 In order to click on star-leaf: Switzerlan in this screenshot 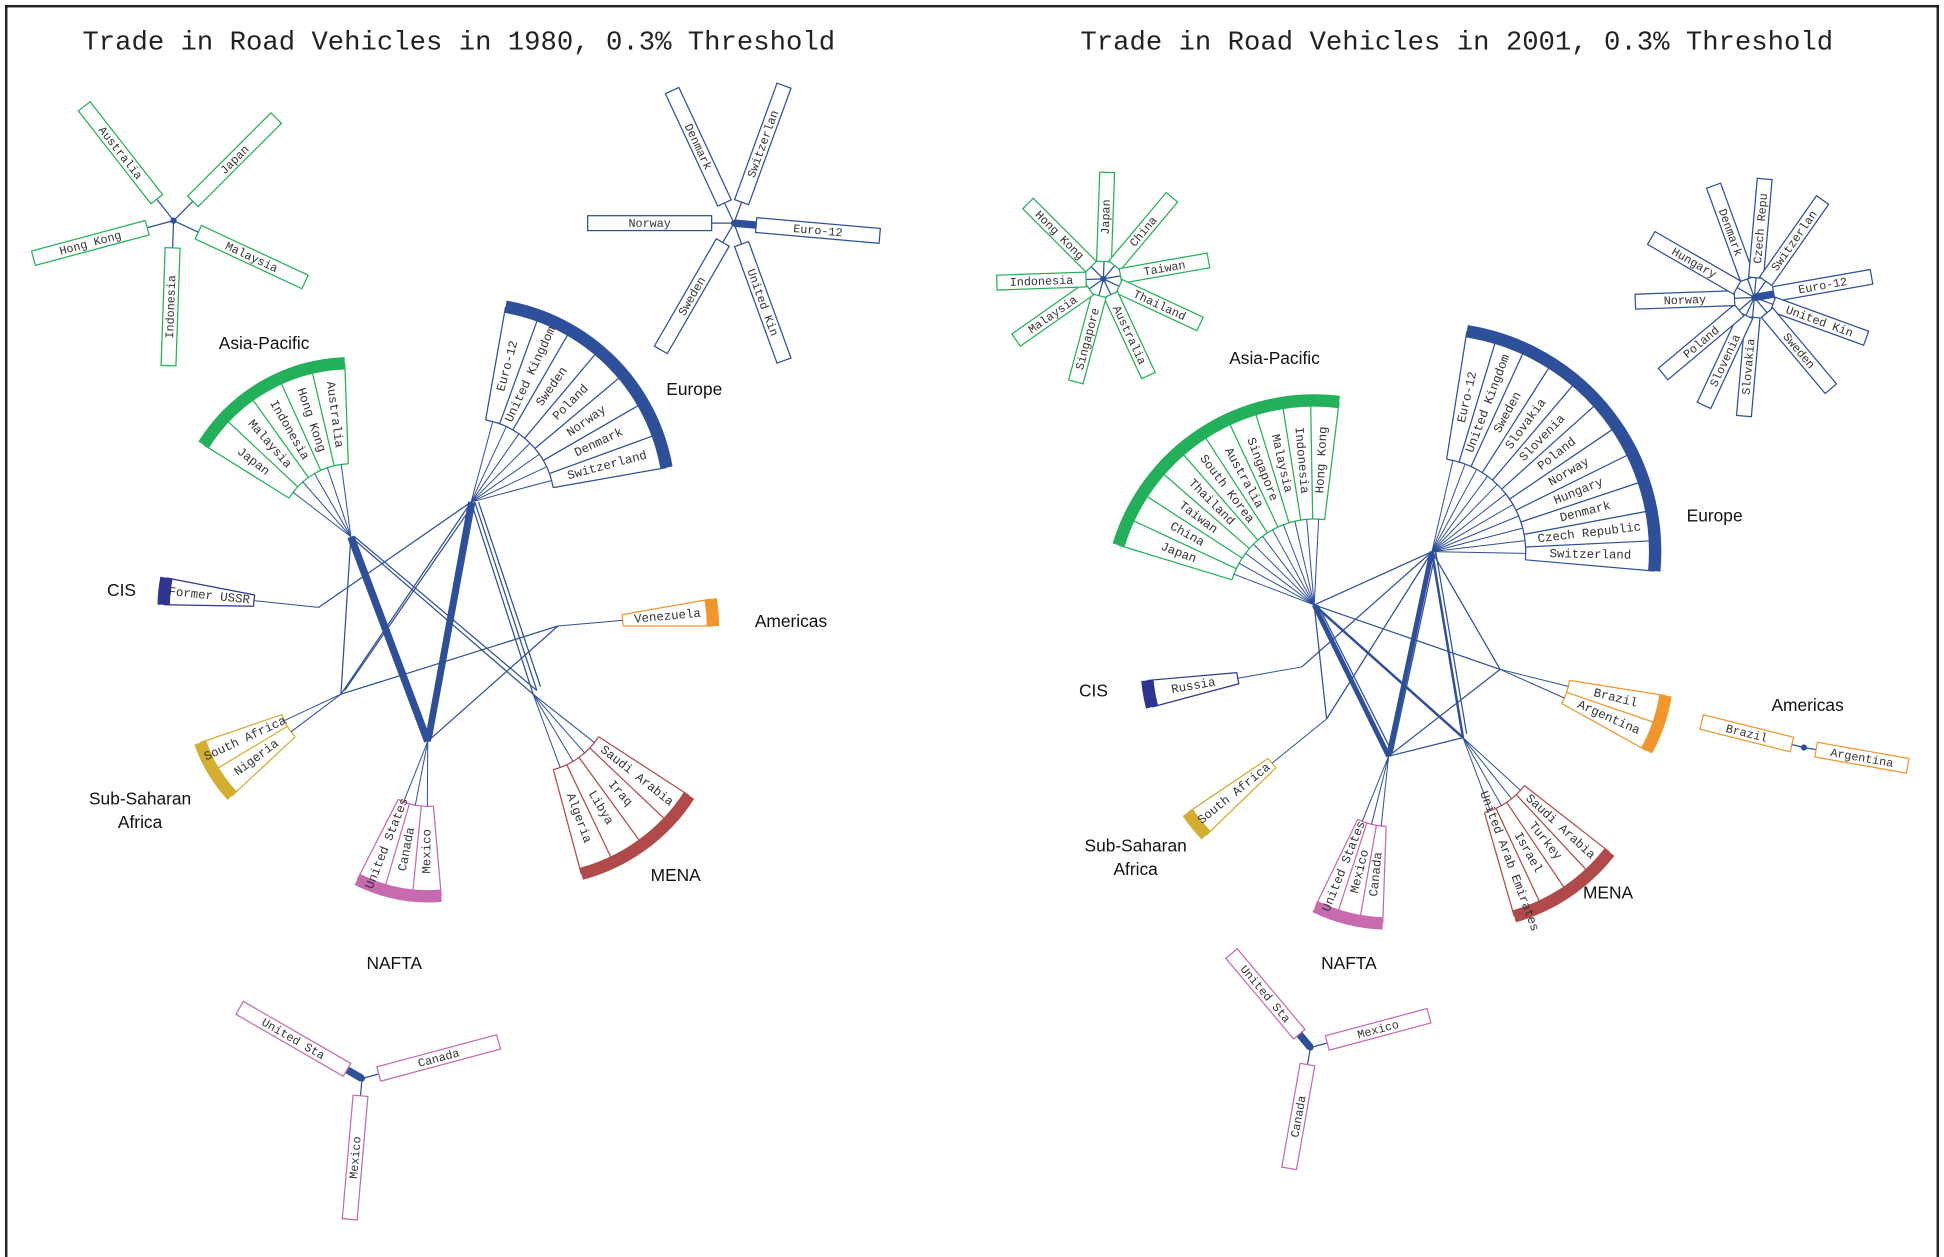, I will do `click(762, 153)`.